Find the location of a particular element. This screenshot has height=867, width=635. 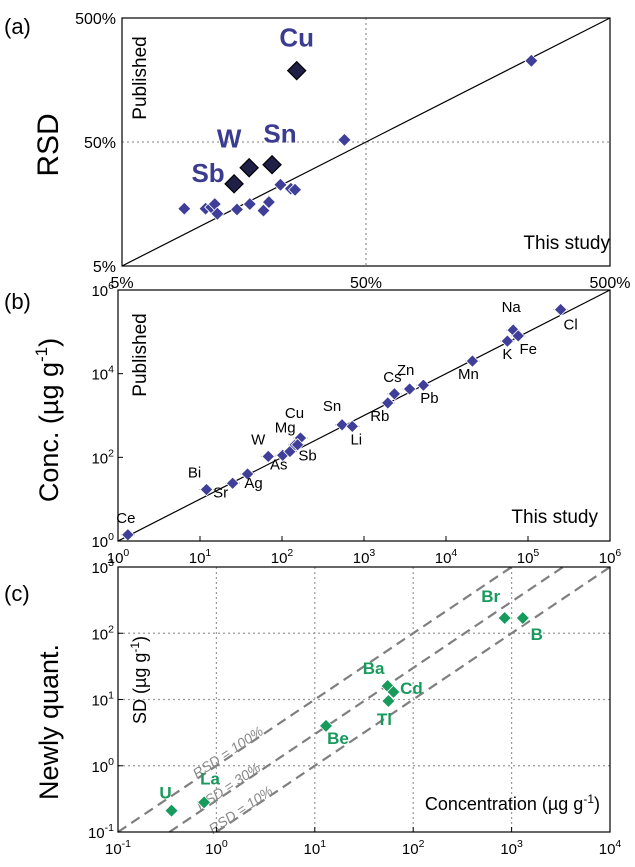

panel-a-highlight-label: W is located at coordinates (229, 139).